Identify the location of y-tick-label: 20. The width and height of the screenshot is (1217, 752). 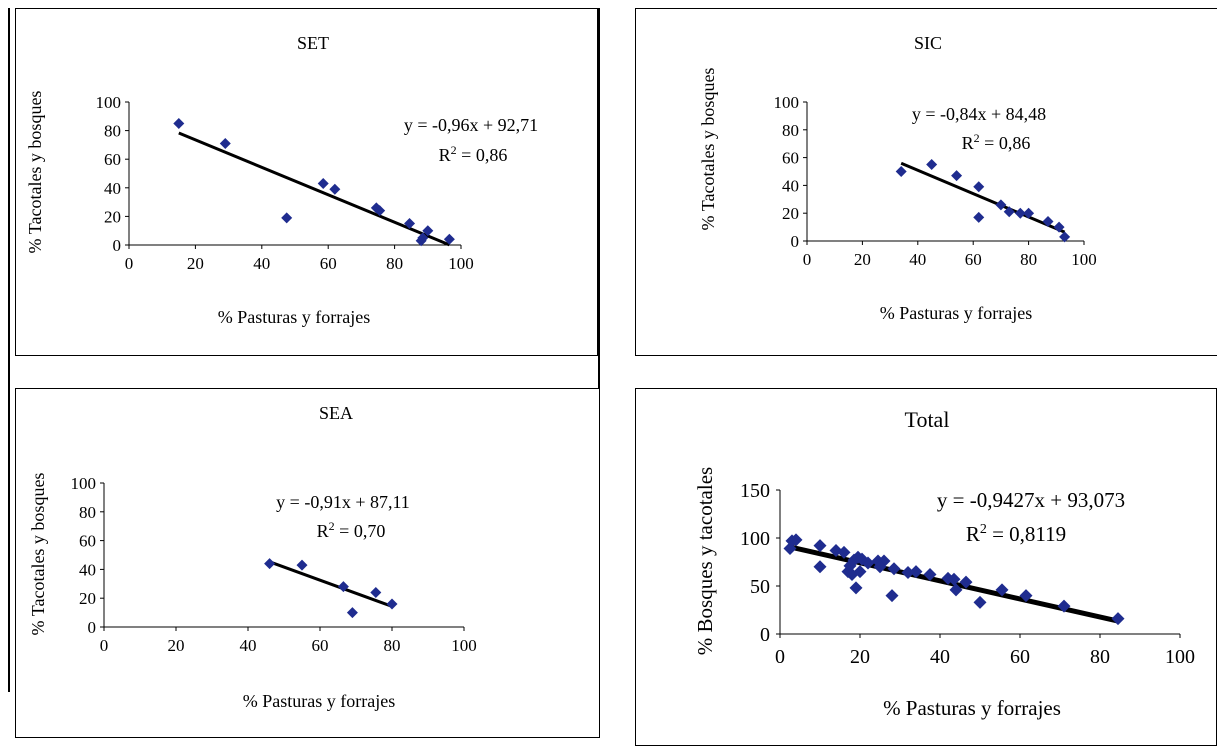
(790, 213).